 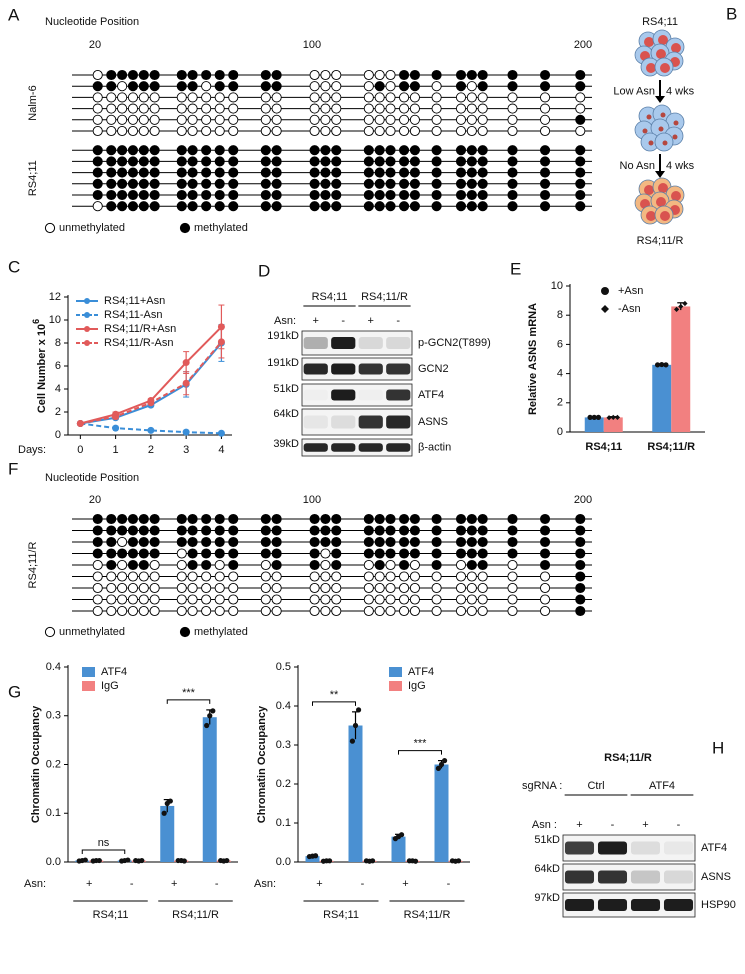 I want to click on protein-label: ATF4, so click(x=714, y=848).